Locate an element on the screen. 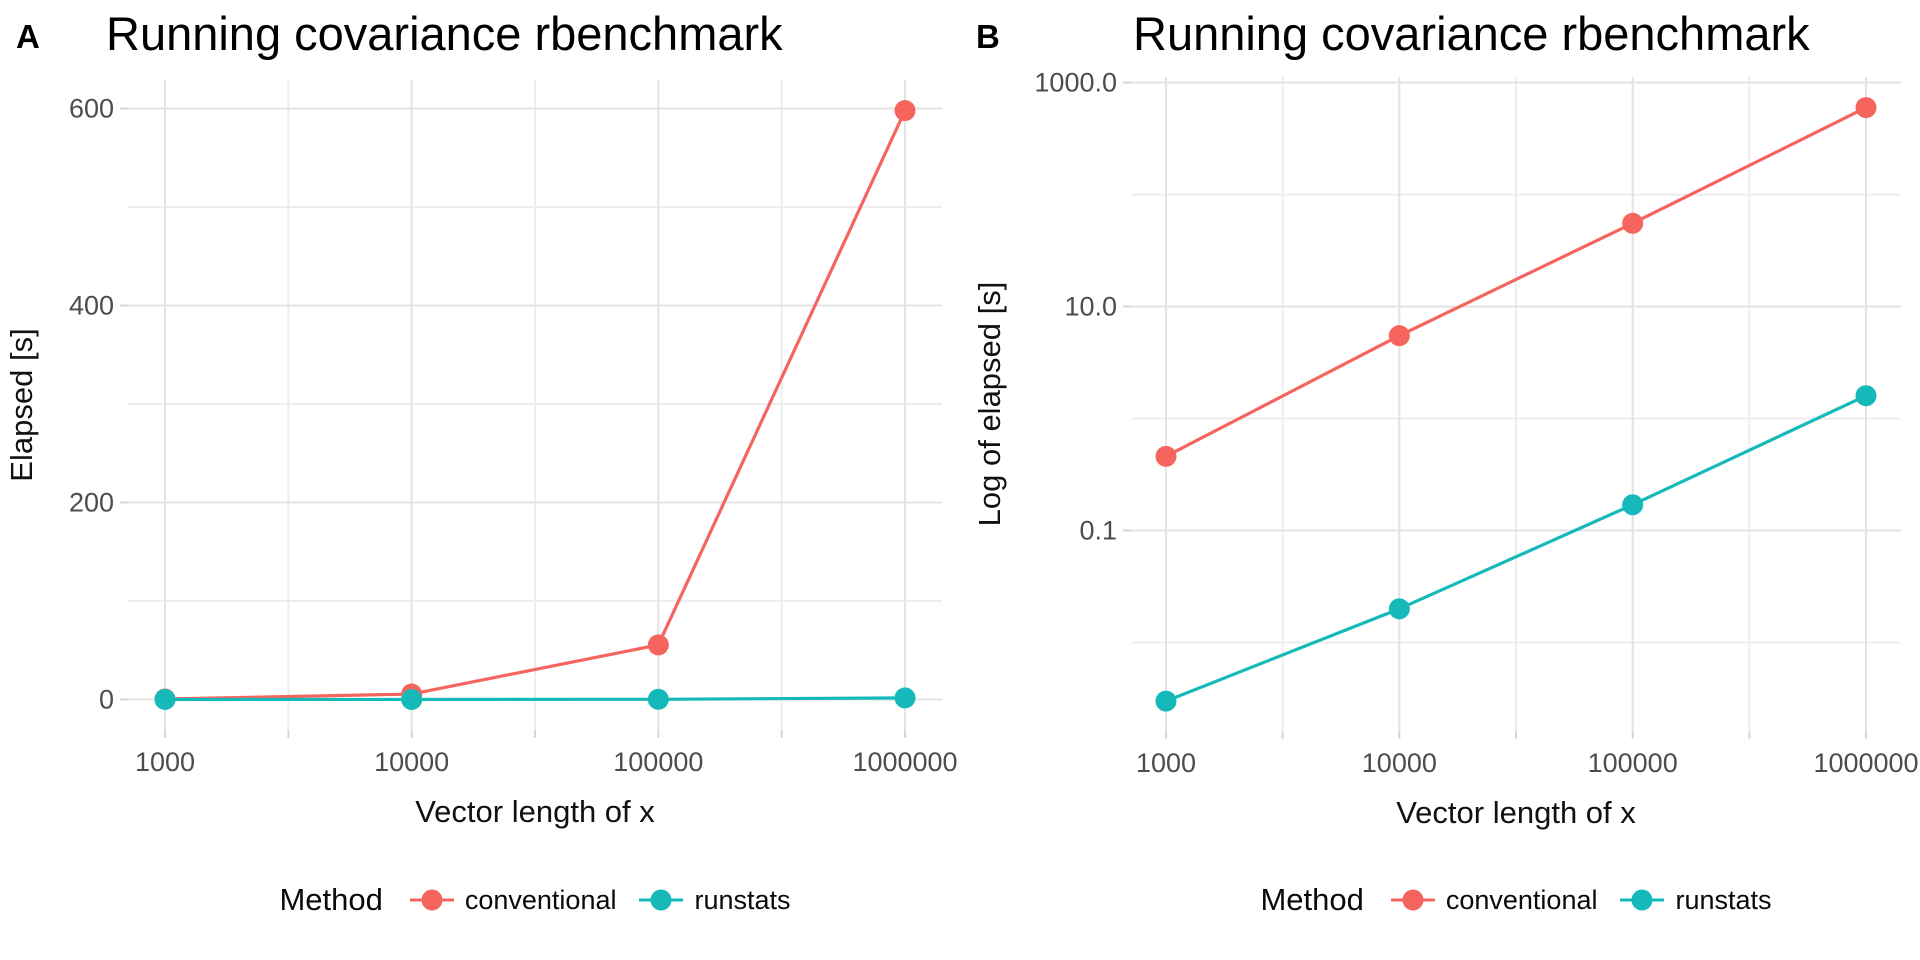 Image resolution: width=1920 pixels, height=960 pixels. legend-b: Method conventional runstats is located at coordinates (1488, 900).